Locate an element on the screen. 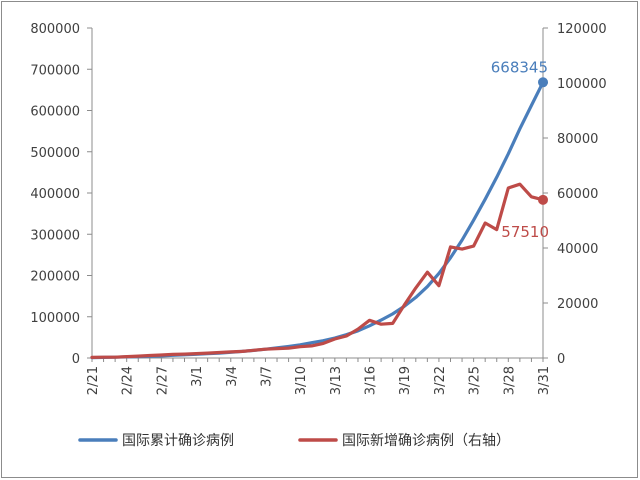 This screenshot has height=480, width=640. left-axis-tick-label: 700000 is located at coordinates (55, 70).